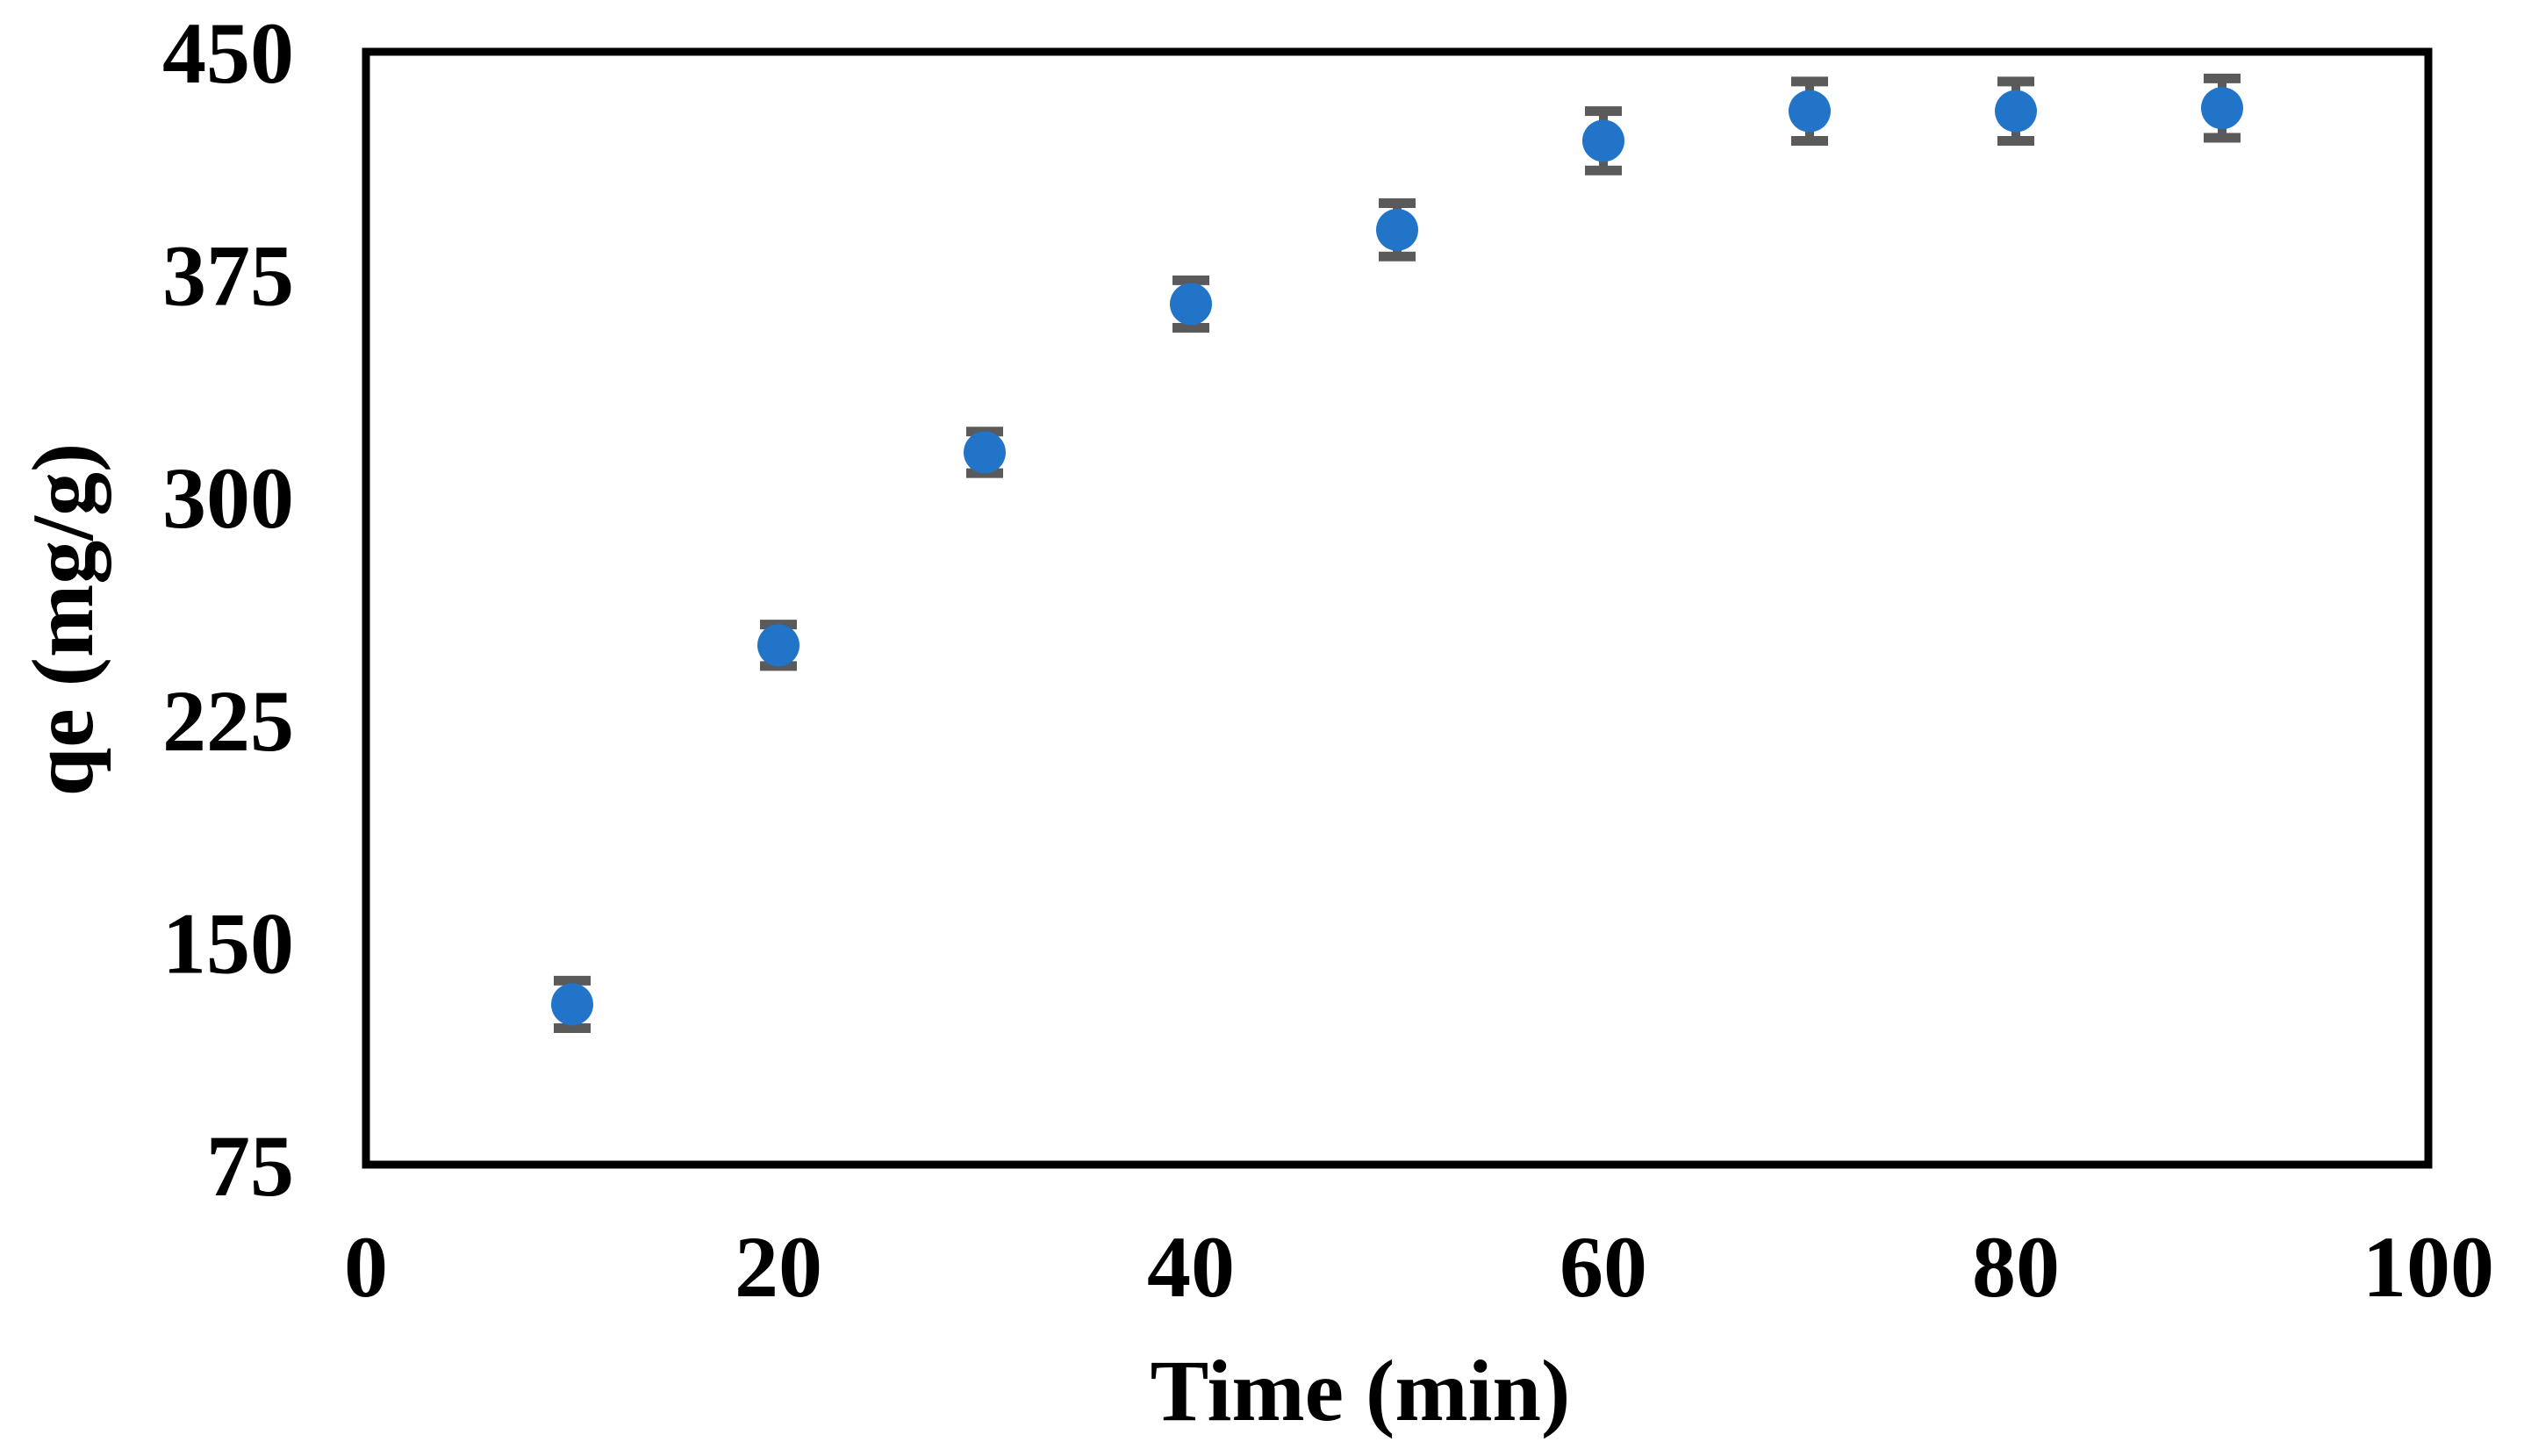 Image resolution: width=2524 pixels, height=1456 pixels. I want to click on y-tick-label: 375, so click(228, 276).